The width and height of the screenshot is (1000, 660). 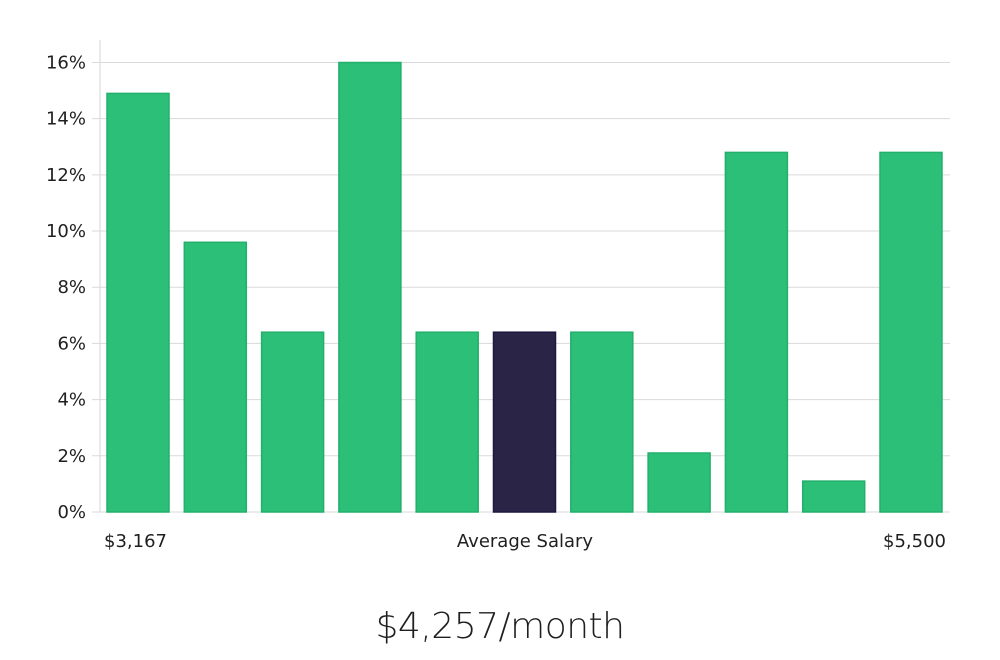 I want to click on y-tick-label: 2%, so click(x=71, y=456).